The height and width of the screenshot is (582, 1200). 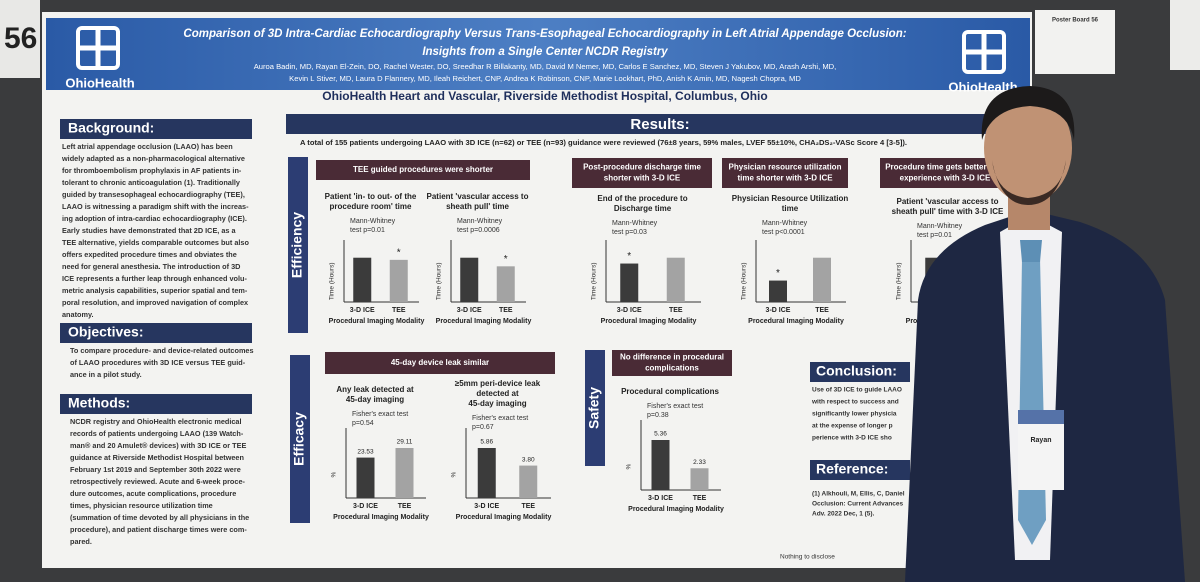 What do you see at coordinates (497, 403) in the screenshot?
I see `chart-title: 45-day imaging` at bounding box center [497, 403].